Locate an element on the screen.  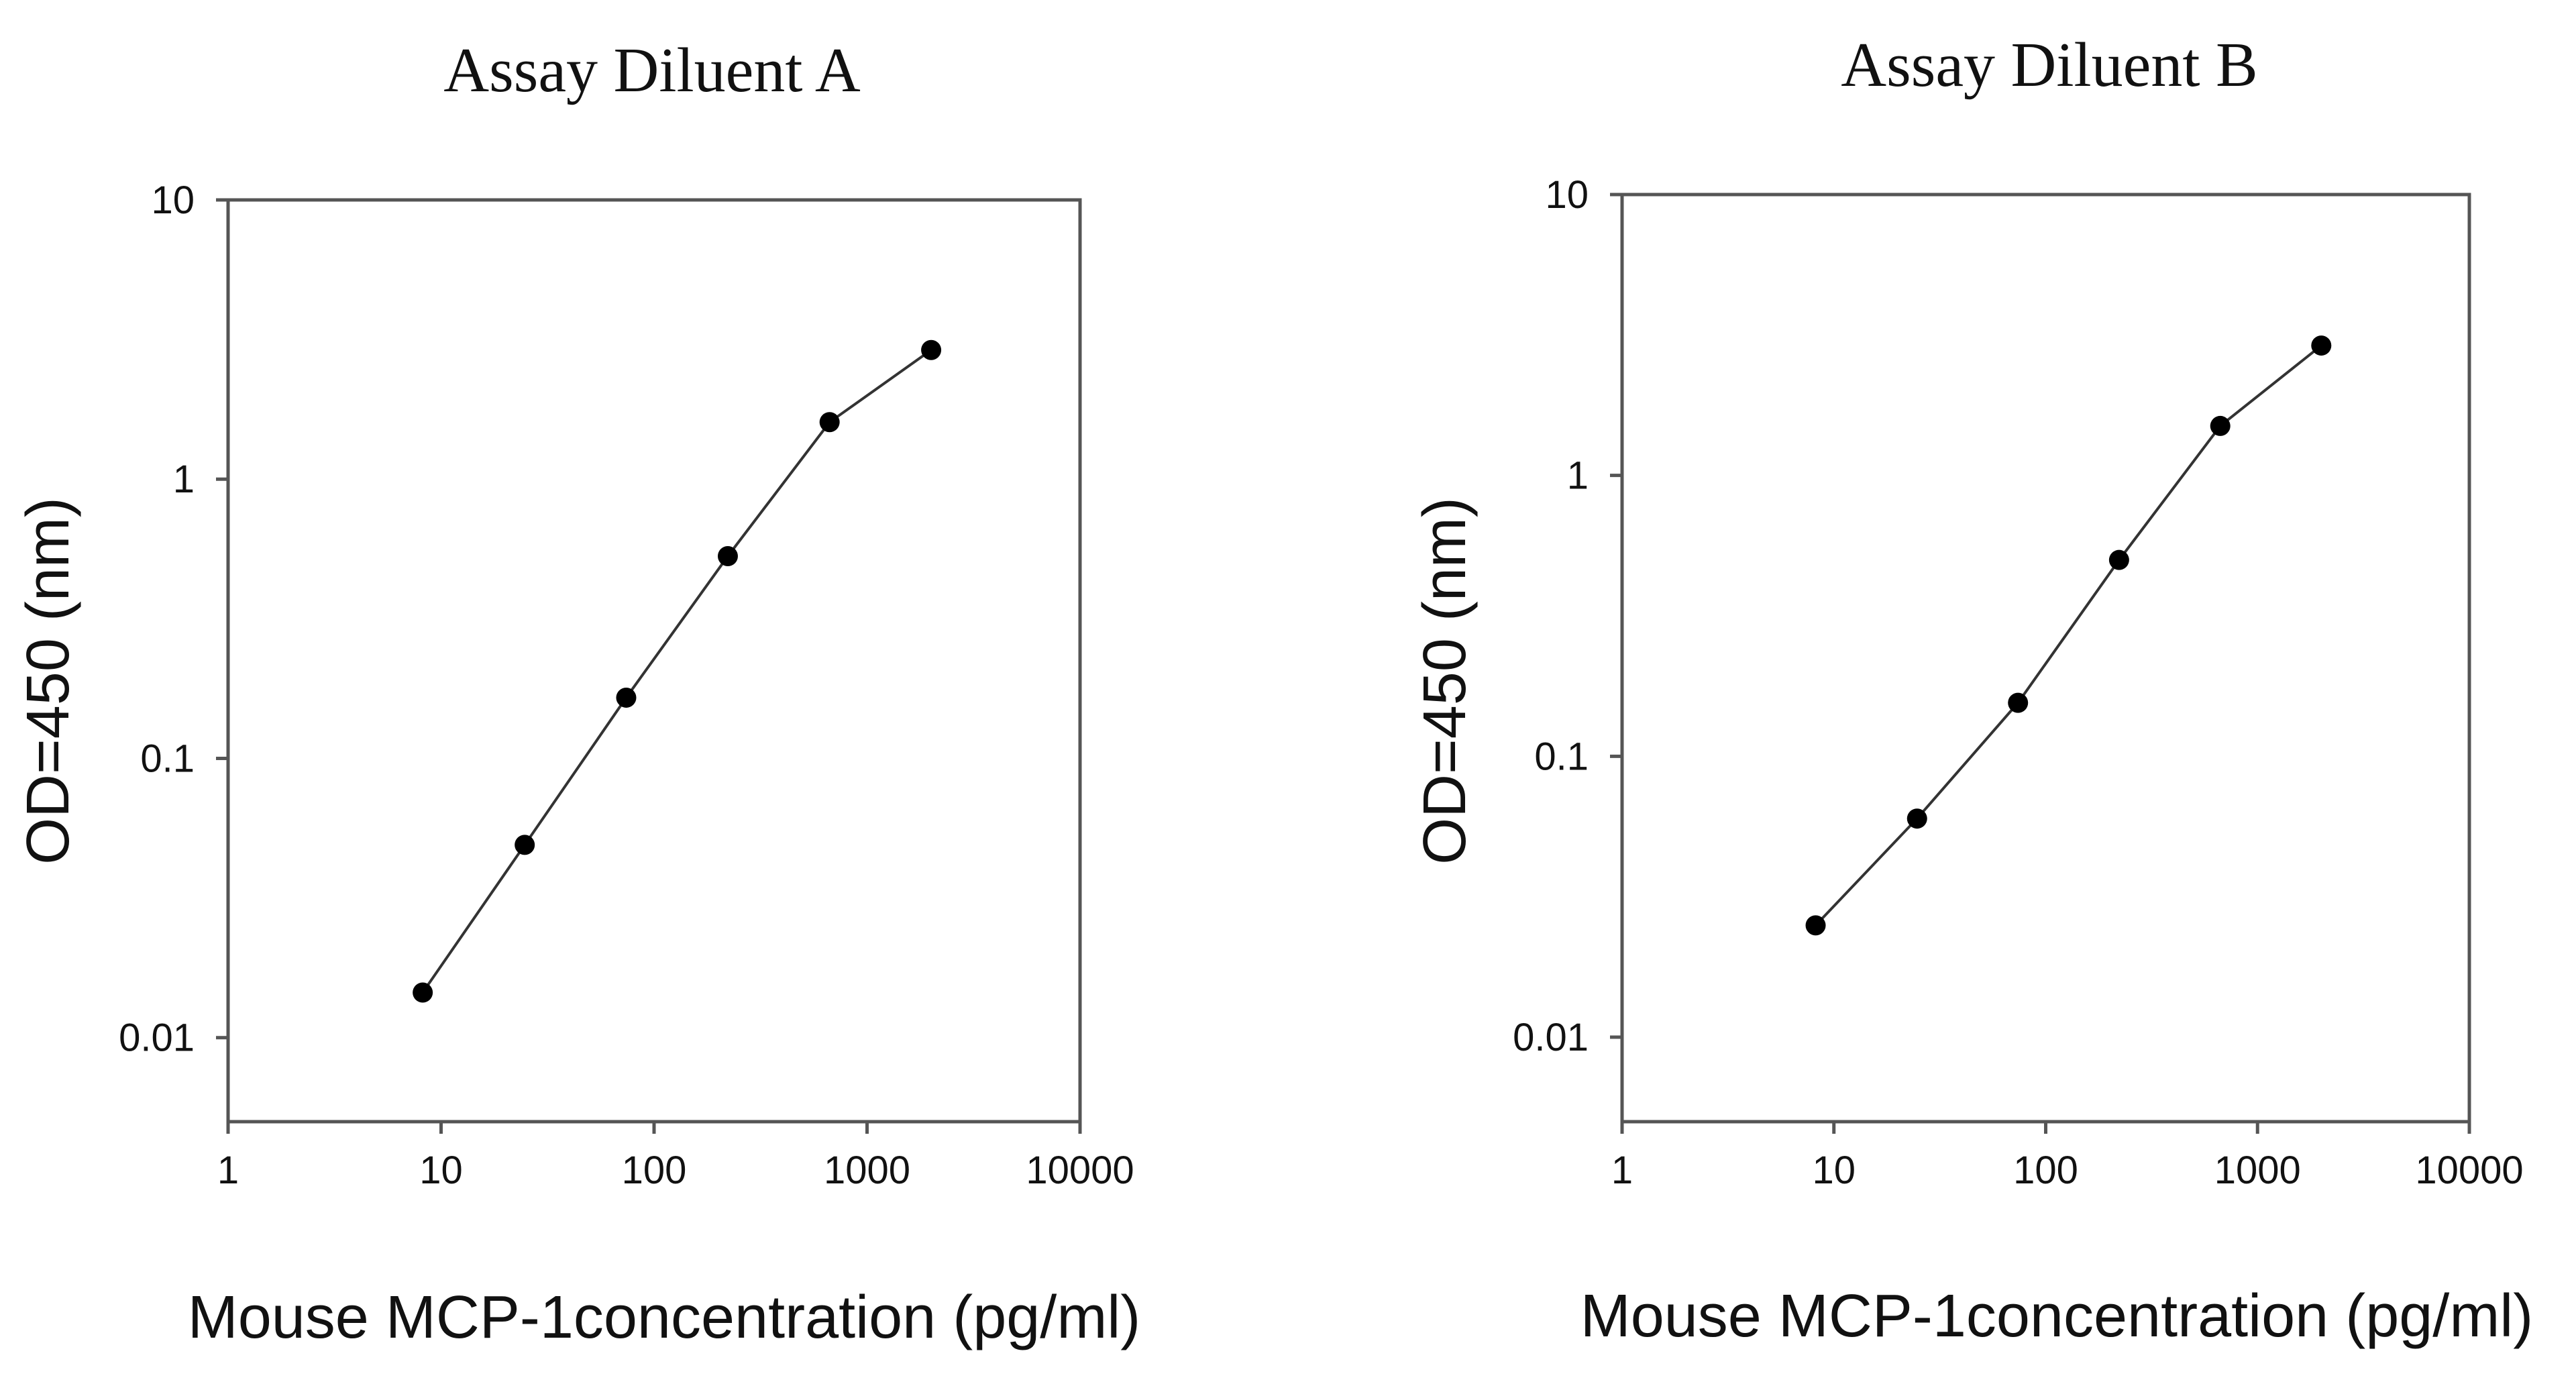
chart-b-xtick-label: 1 is located at coordinates (1622, 1170).